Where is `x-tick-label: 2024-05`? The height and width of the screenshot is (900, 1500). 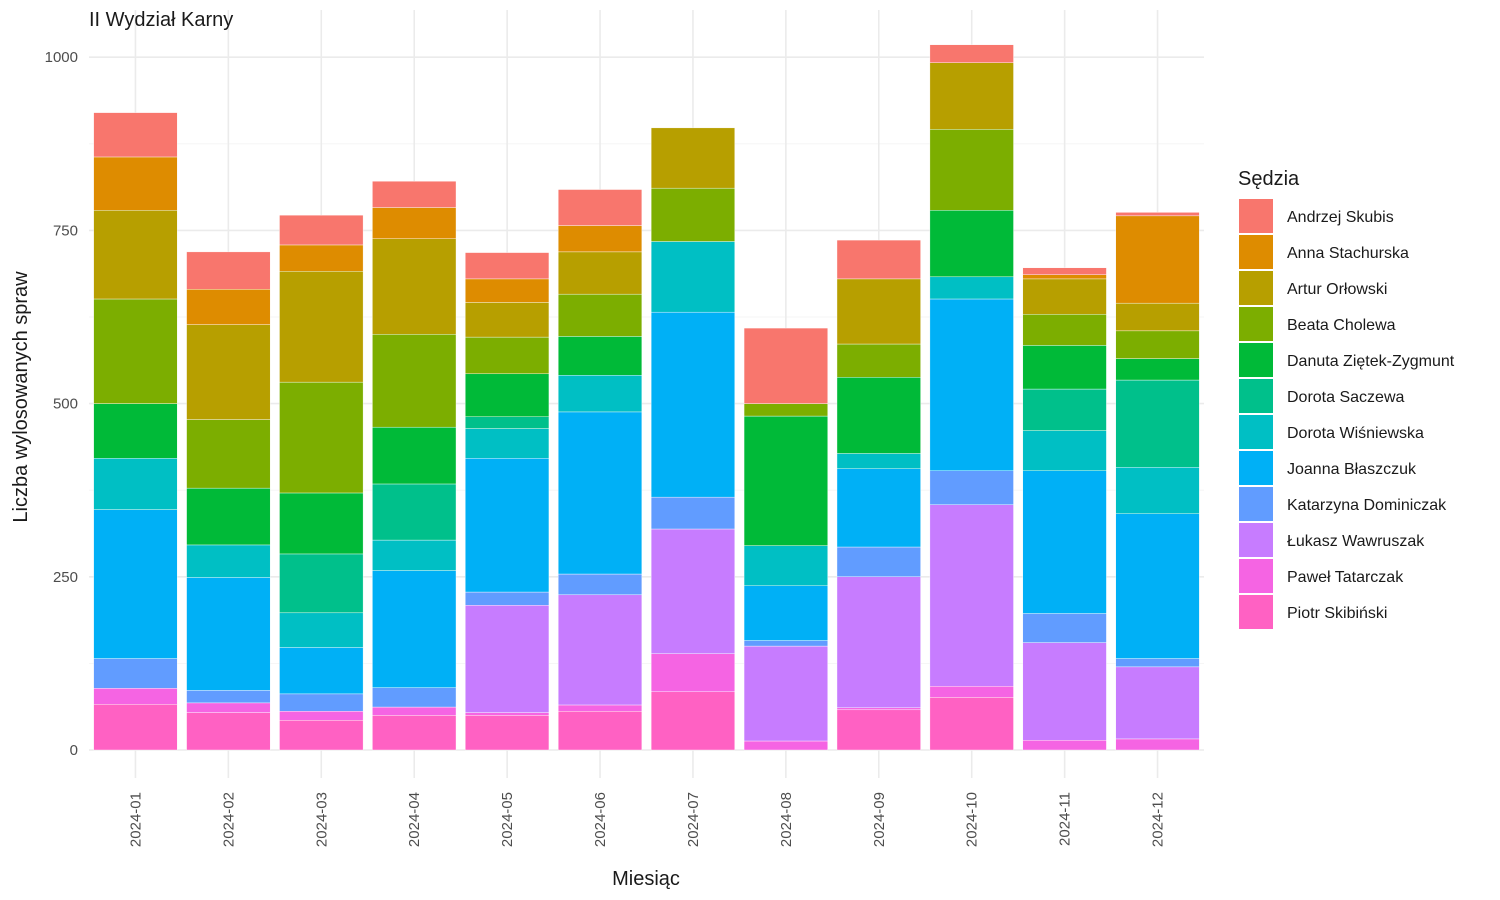 x-tick-label: 2024-05 is located at coordinates (507, 819).